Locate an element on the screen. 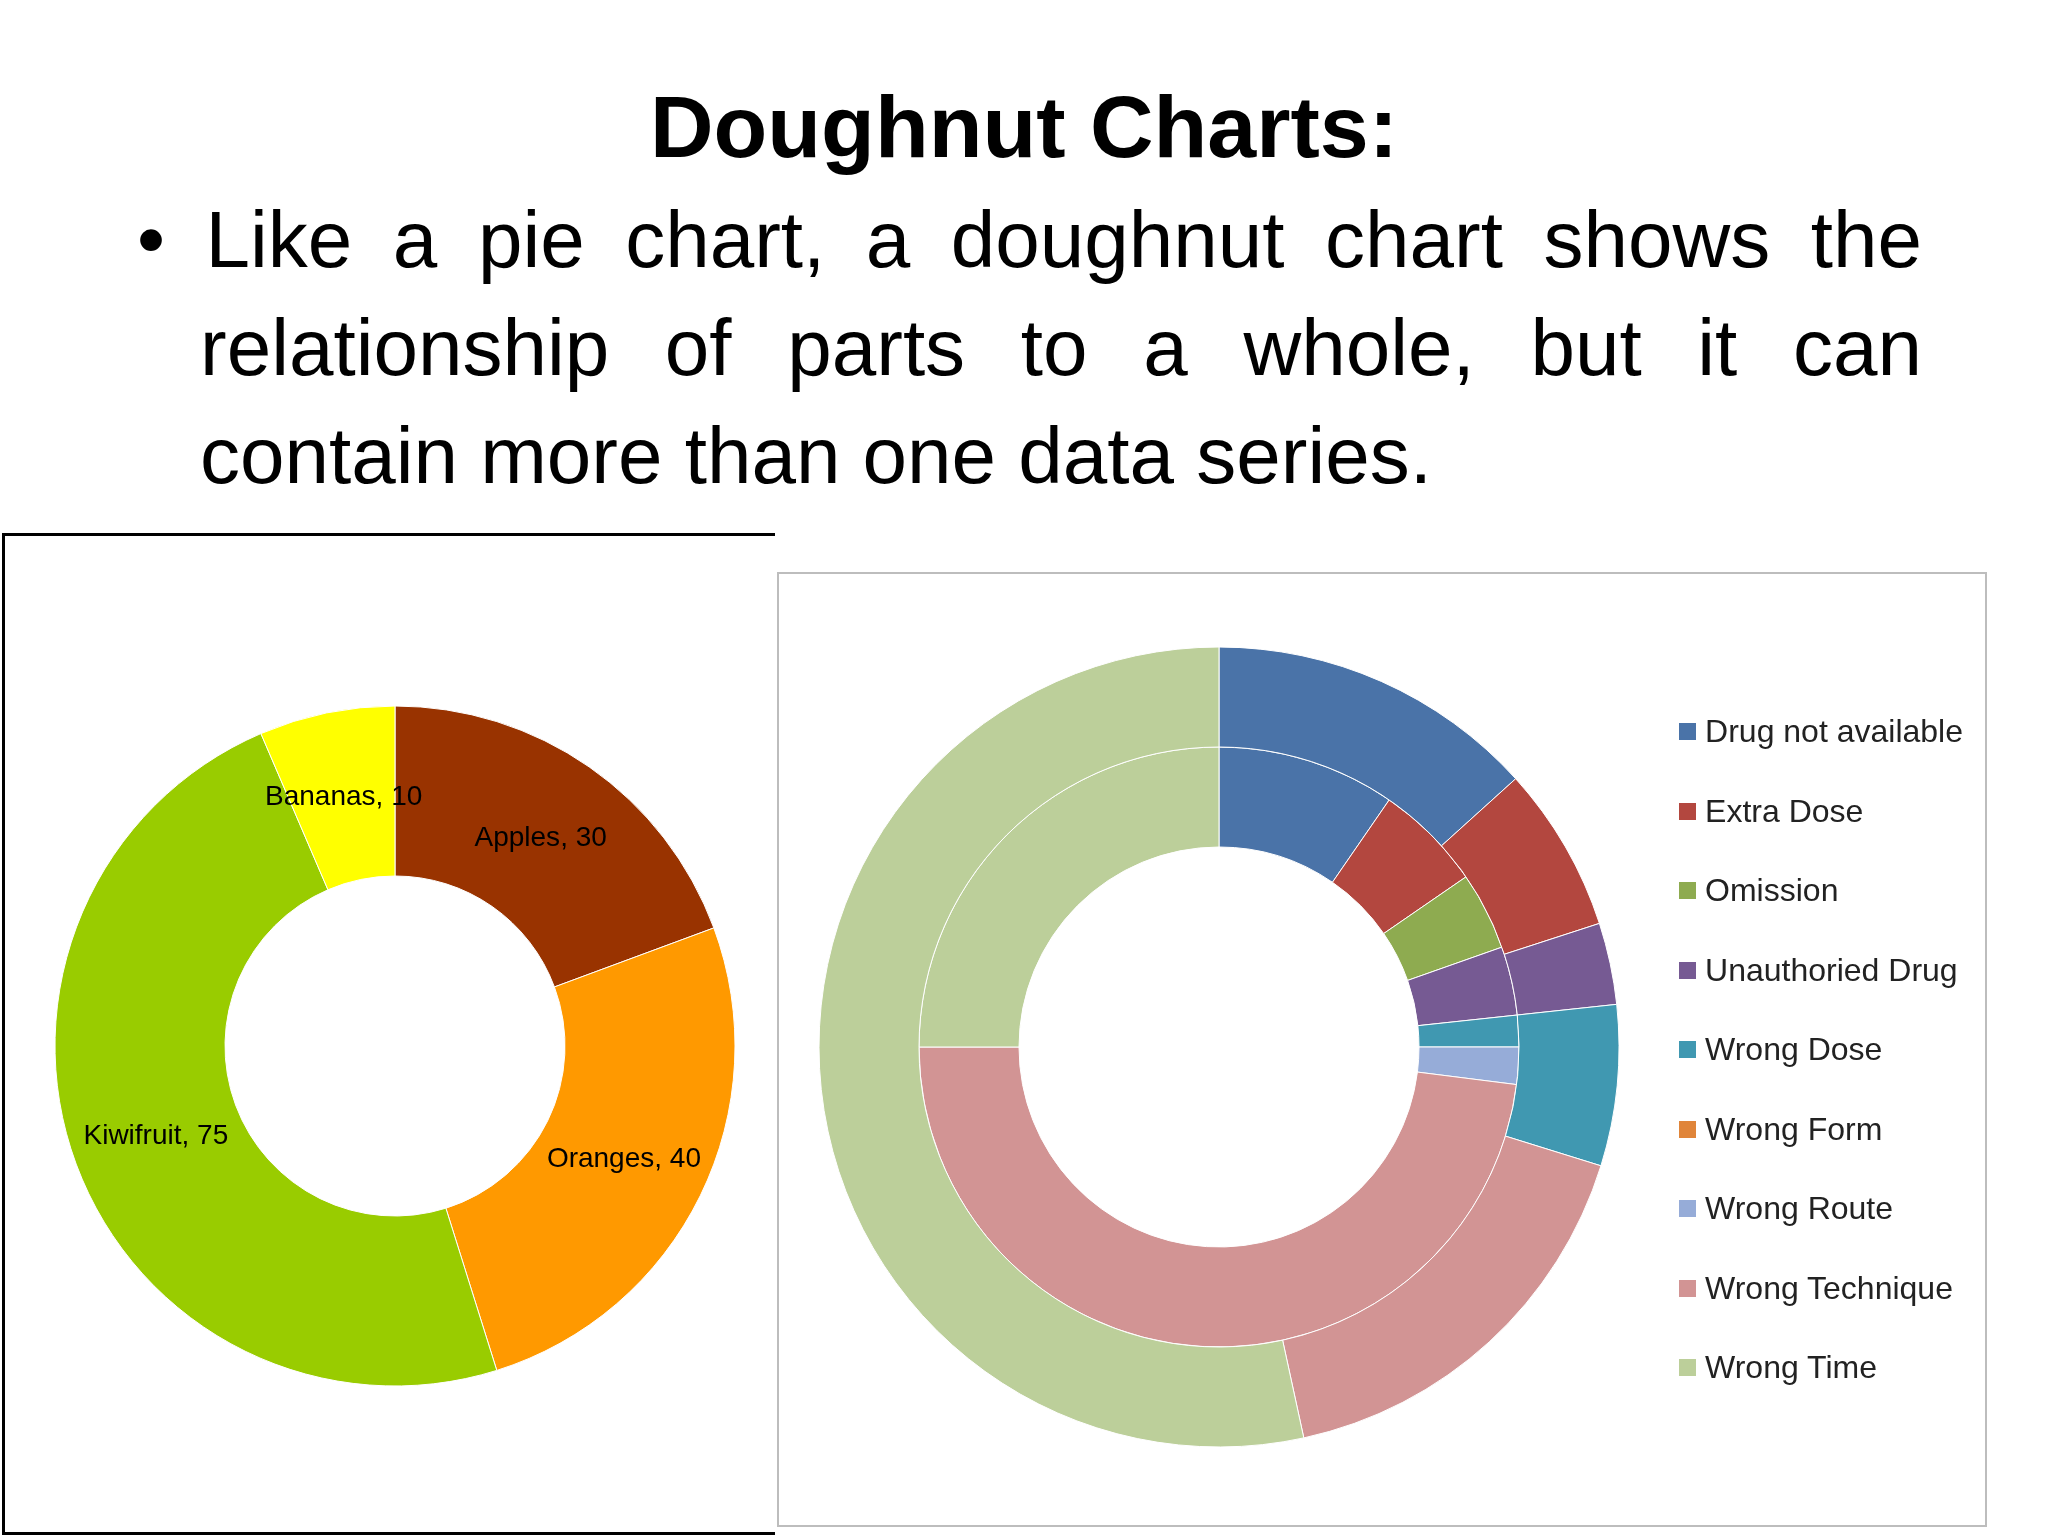 This screenshot has width=2048, height=1536. data-label: , 30 is located at coordinates (583, 836).